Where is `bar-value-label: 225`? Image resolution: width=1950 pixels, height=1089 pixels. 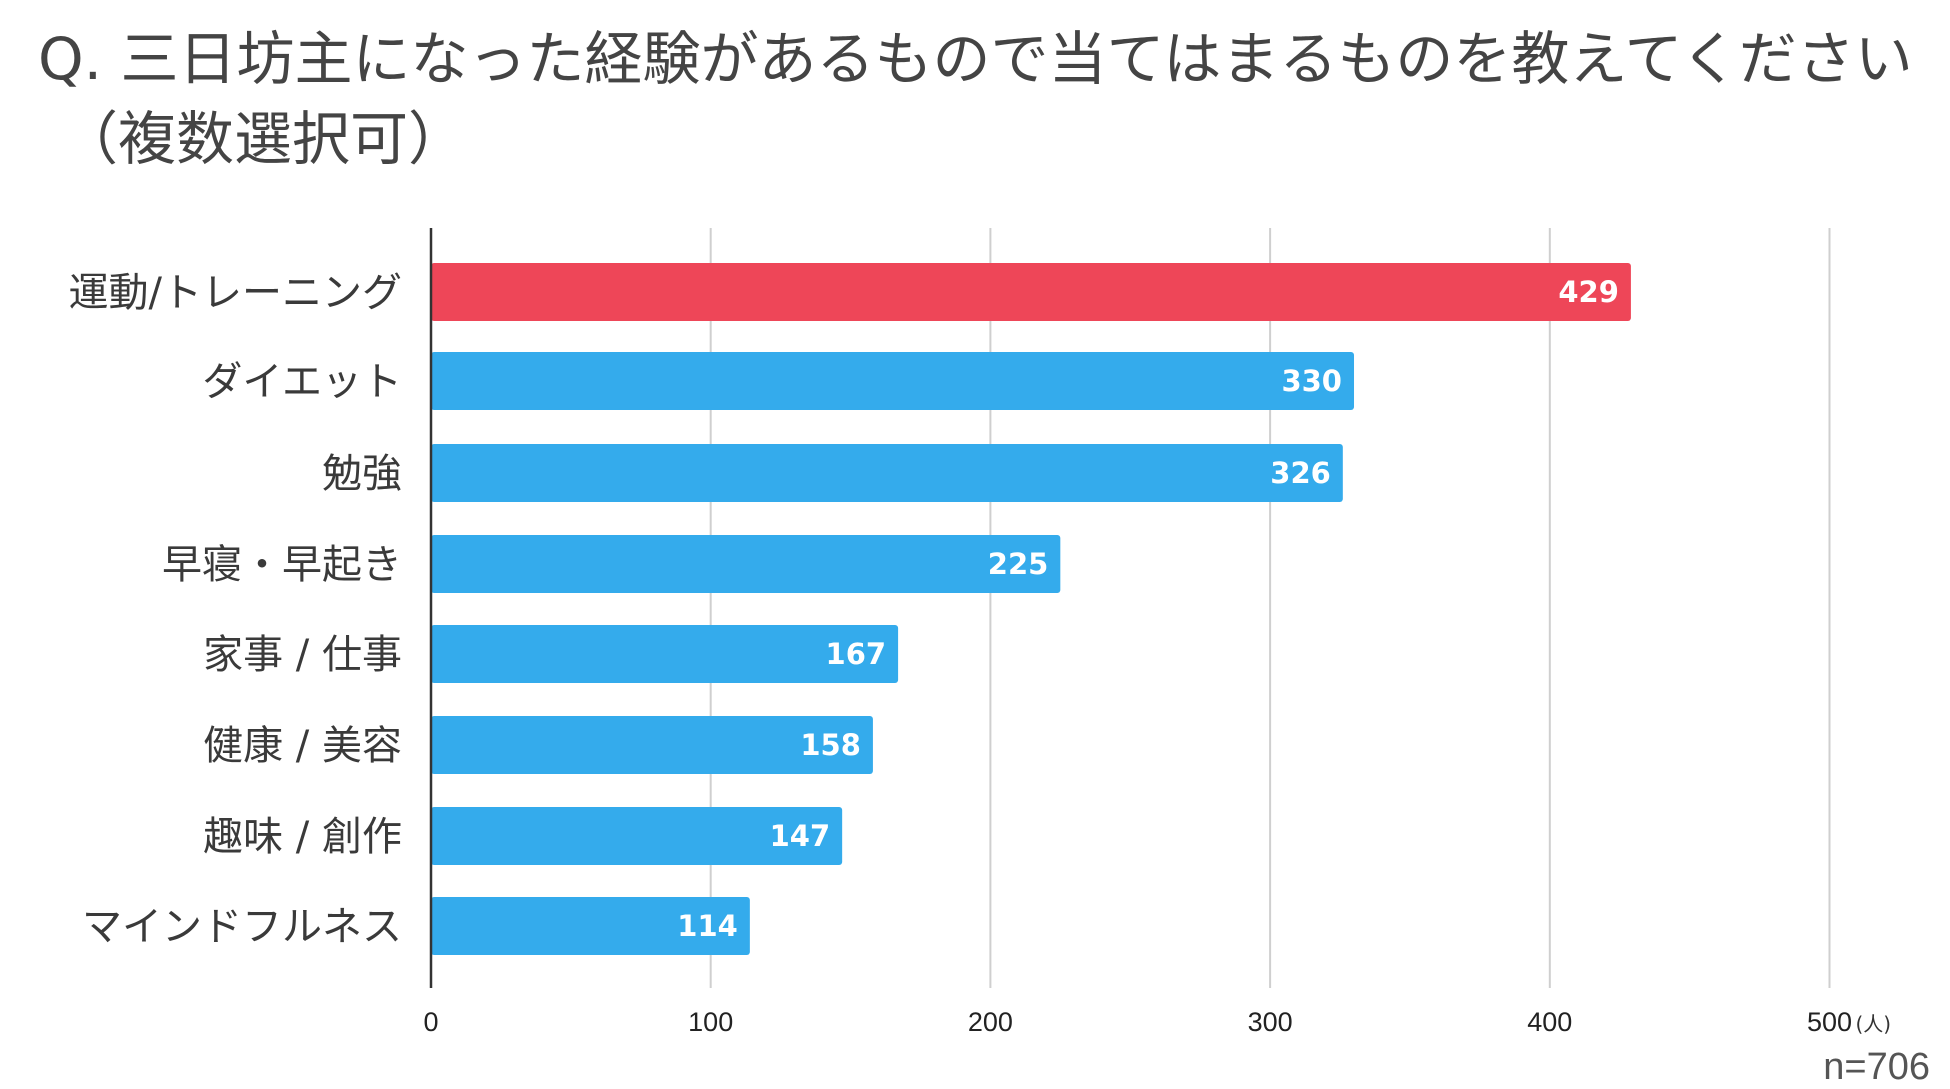
bar-value-label: 225 is located at coordinates (1018, 564).